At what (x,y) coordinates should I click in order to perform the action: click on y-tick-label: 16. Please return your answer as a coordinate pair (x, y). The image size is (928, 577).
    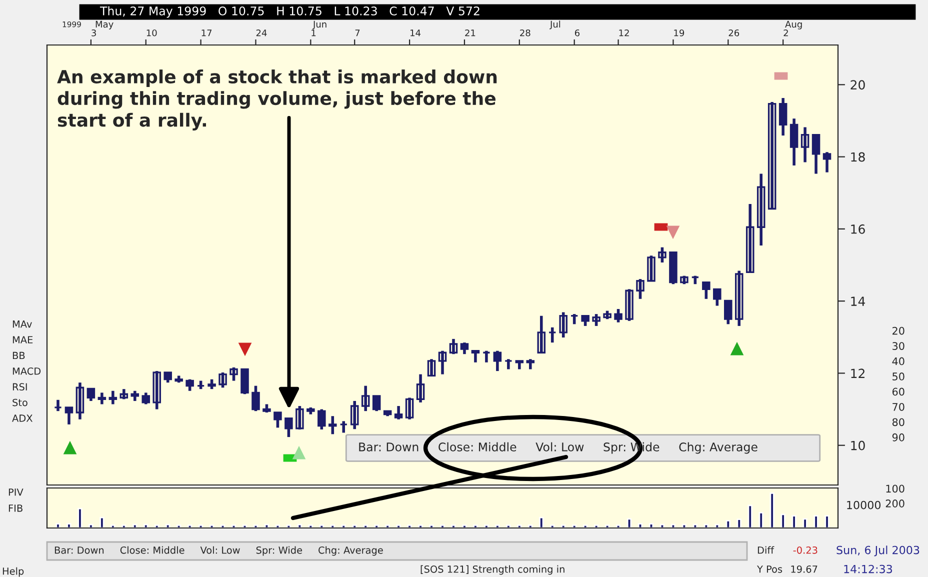
    Looking at the image, I should click on (858, 229).